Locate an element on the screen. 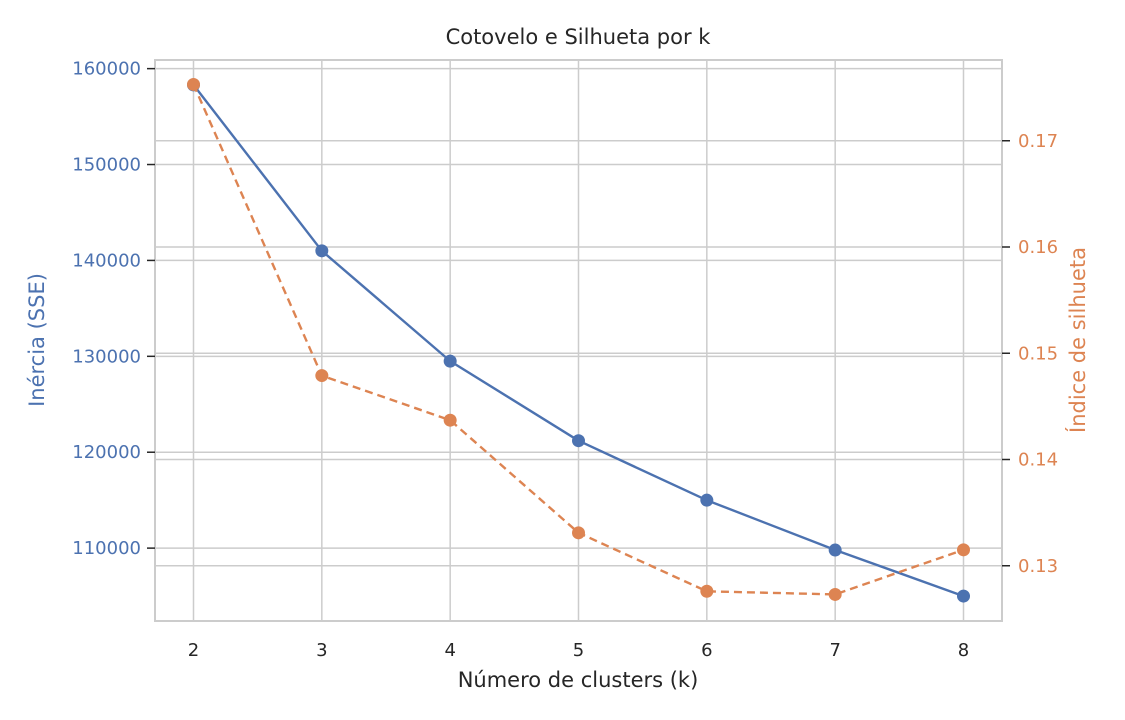 This screenshot has height=720, width=1125. x-tick-label: 5 is located at coordinates (578, 650).